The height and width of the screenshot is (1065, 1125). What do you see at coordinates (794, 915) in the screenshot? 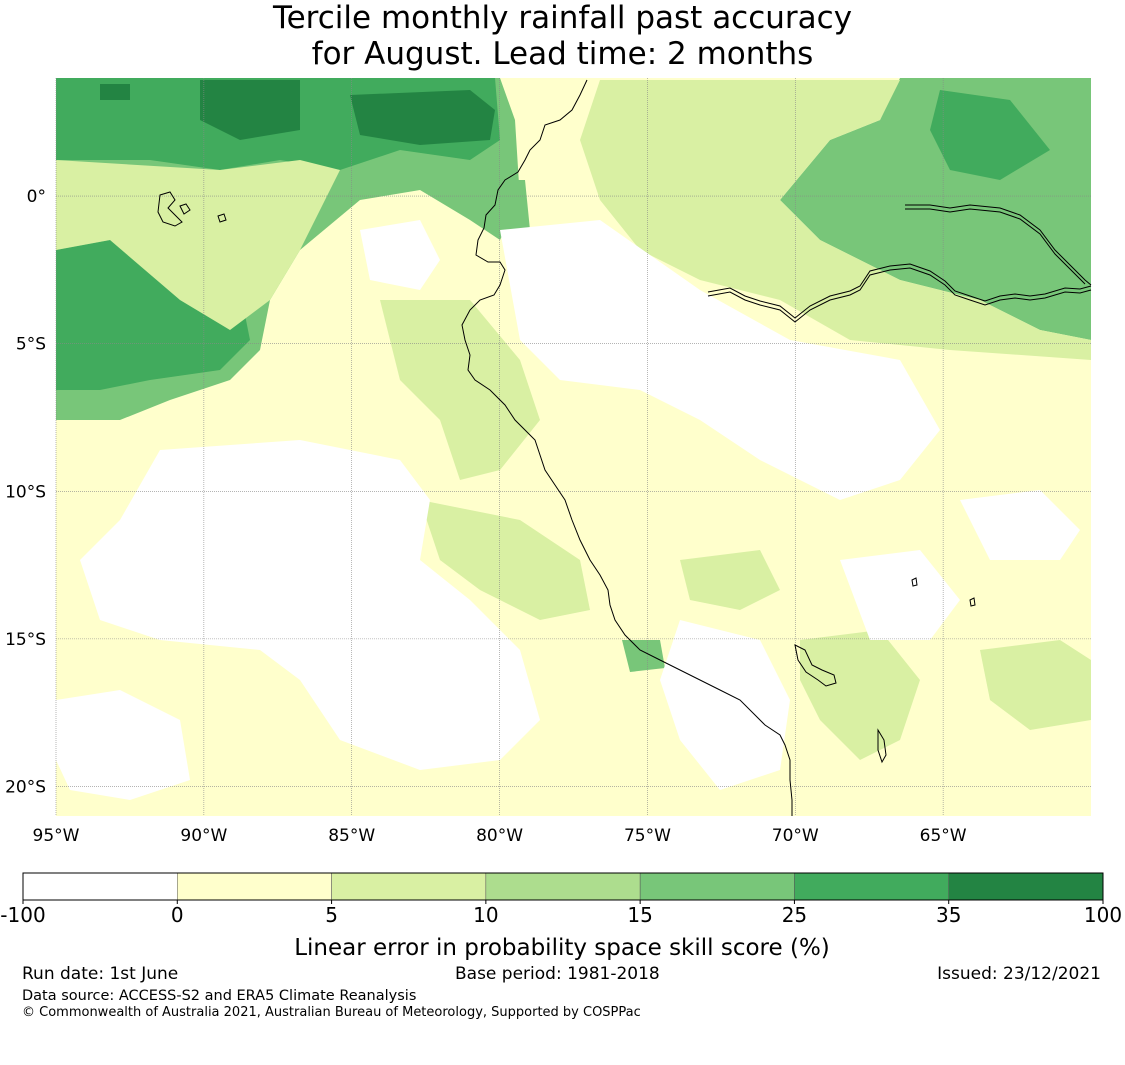
I see `colorbar-tick-label: 25` at bounding box center [794, 915].